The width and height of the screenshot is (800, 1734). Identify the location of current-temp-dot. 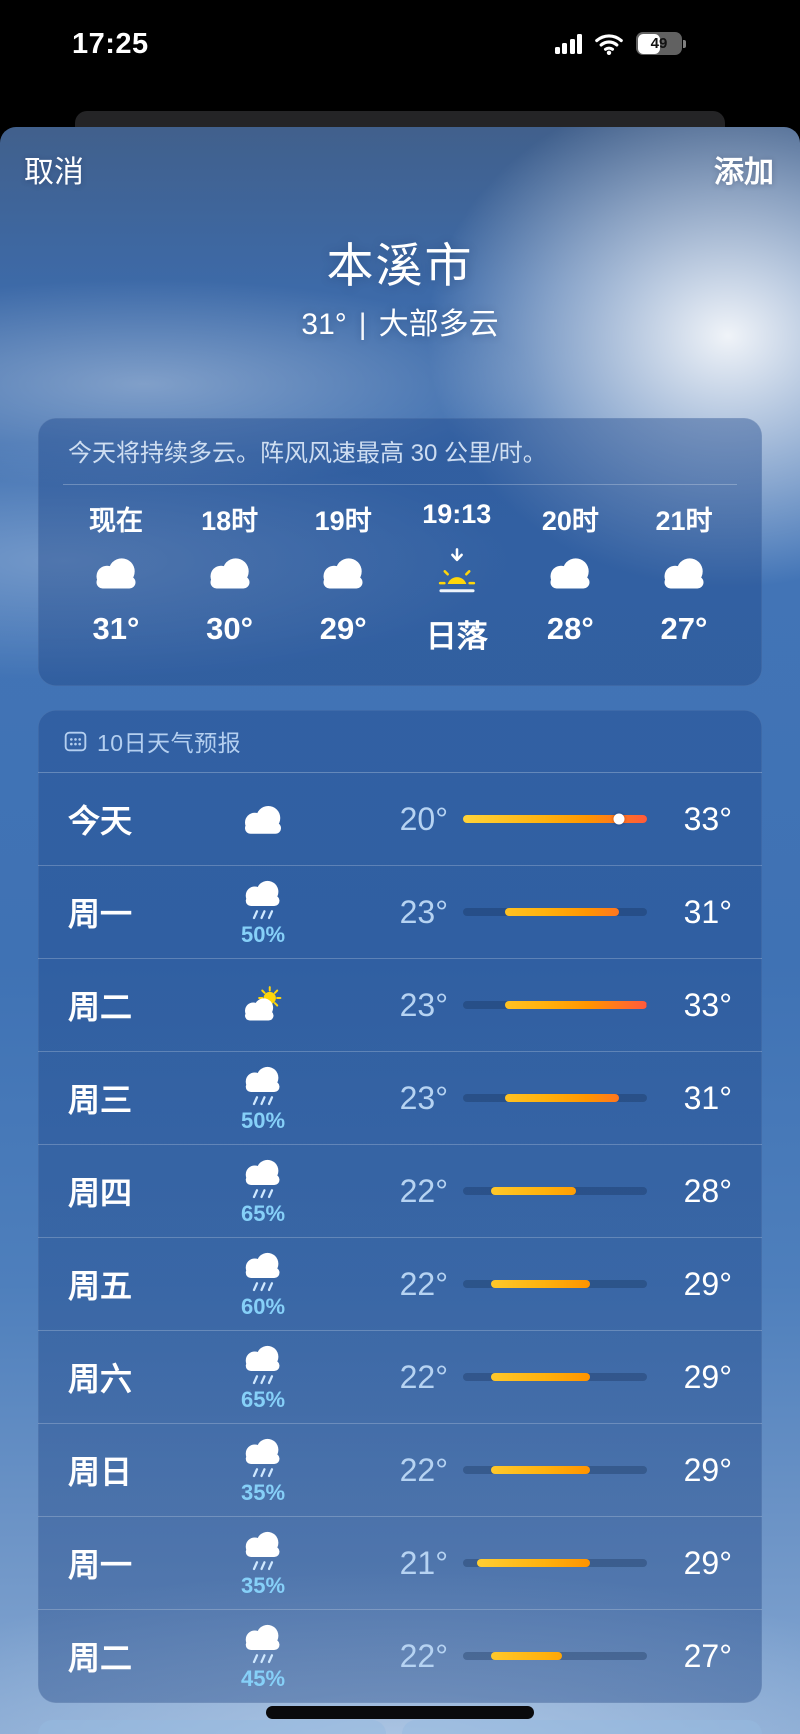
(619, 819).